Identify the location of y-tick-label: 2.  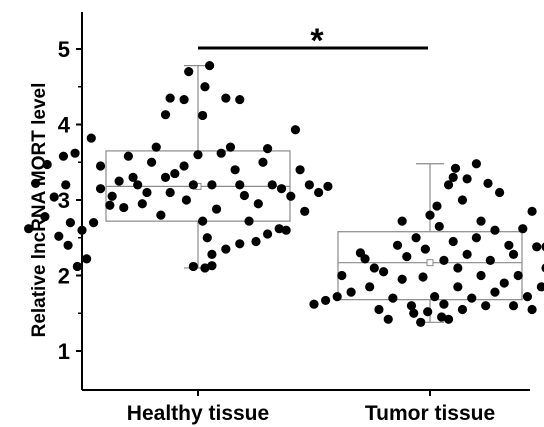
(64, 276).